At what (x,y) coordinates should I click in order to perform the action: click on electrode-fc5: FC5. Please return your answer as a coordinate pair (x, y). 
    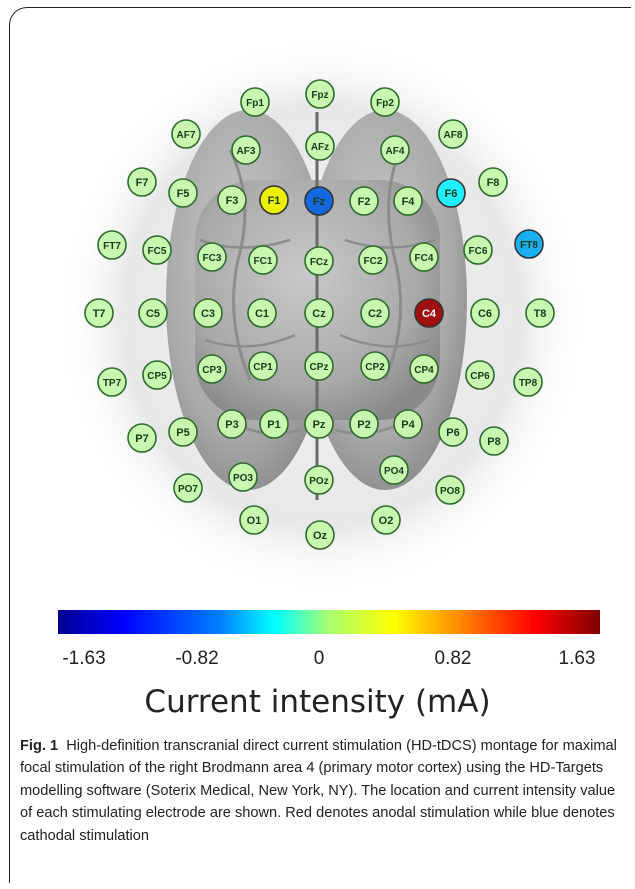
    Looking at the image, I should click on (157, 250).